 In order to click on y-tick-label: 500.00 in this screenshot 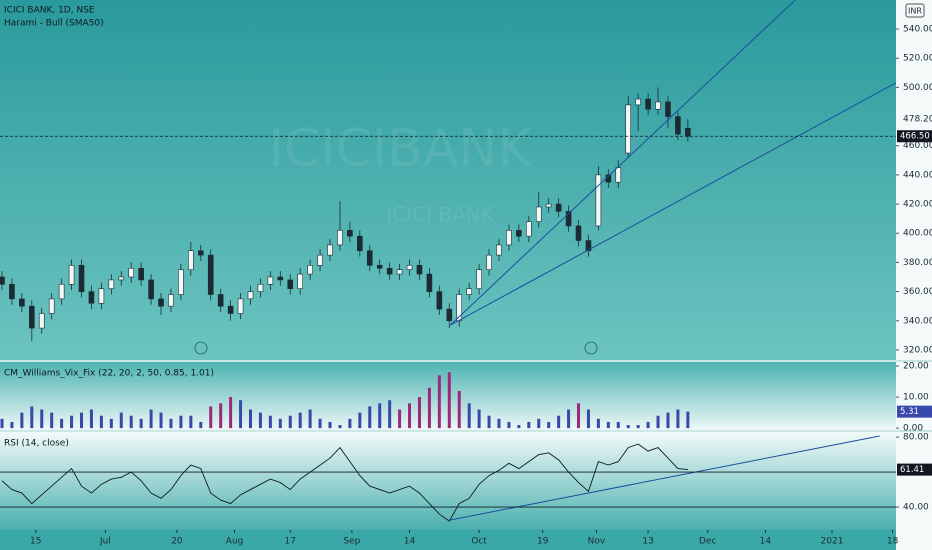, I will do `click(917, 88)`.